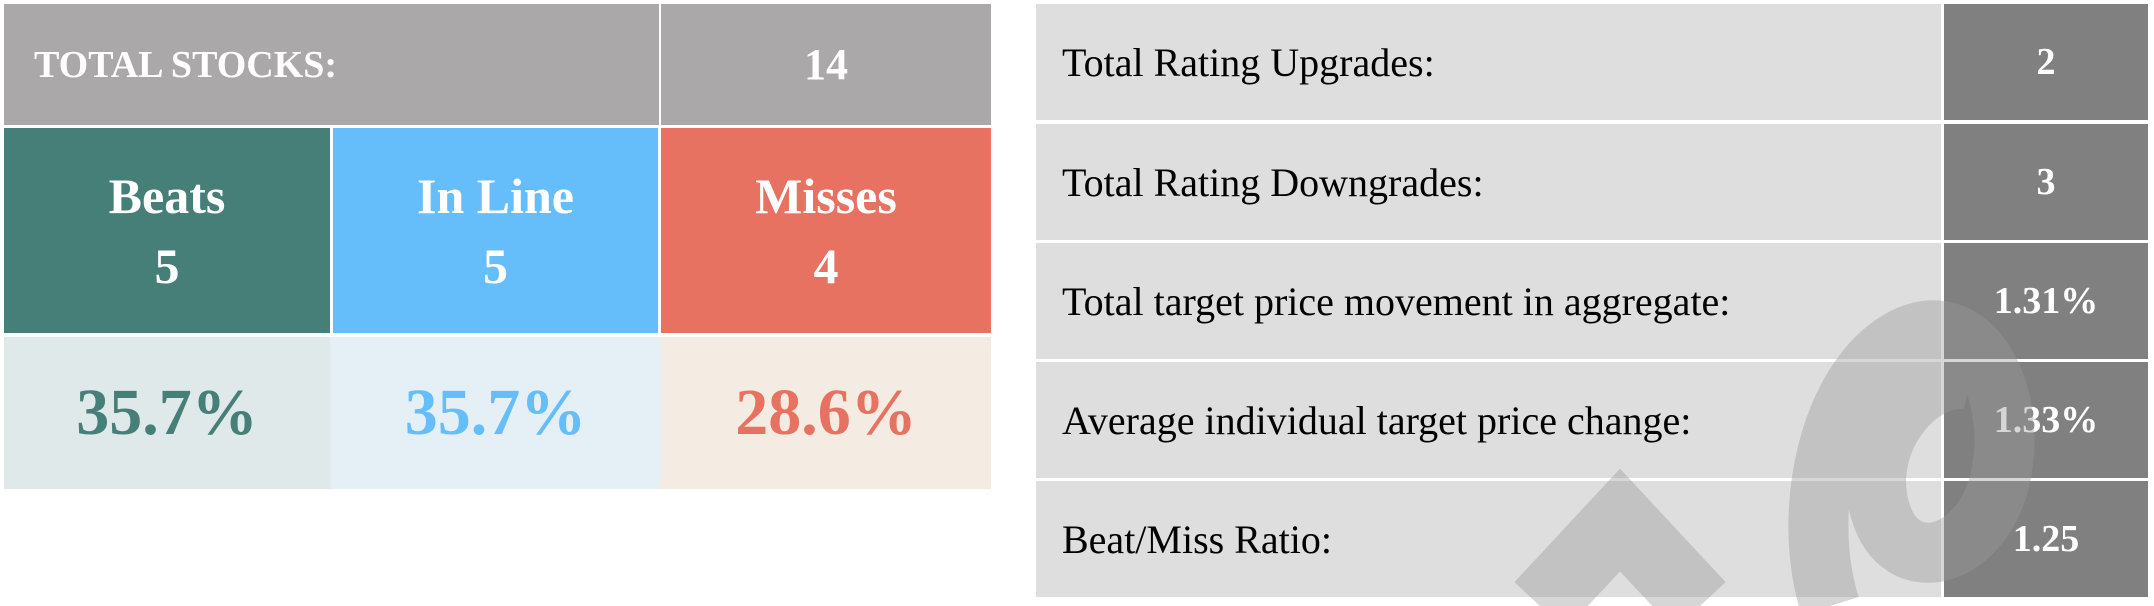 The width and height of the screenshot is (2154, 606). Describe the element at coordinates (826, 230) in the screenshot. I see `misses-cell: Misses 4` at that location.